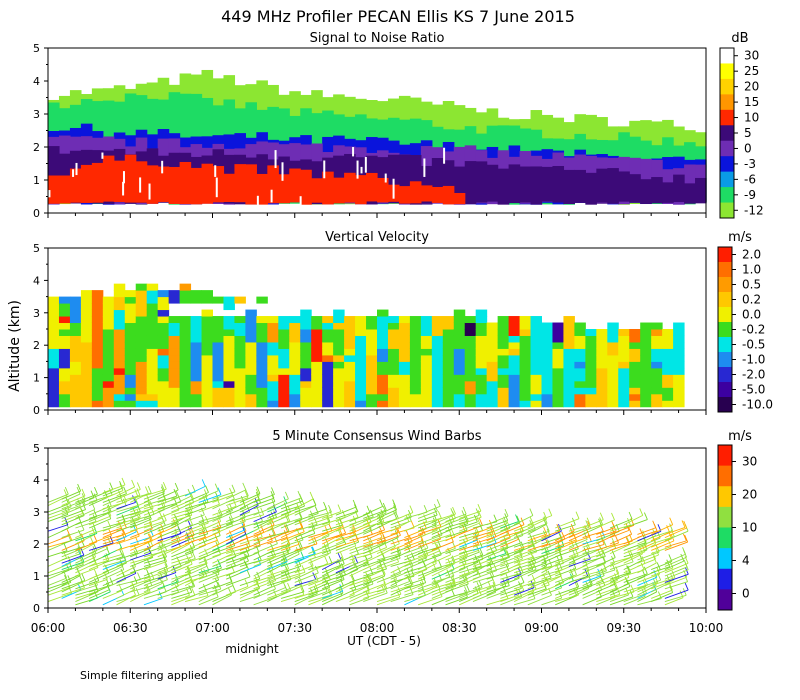  I want to click on y-tick-label: 4, so click(36, 81).